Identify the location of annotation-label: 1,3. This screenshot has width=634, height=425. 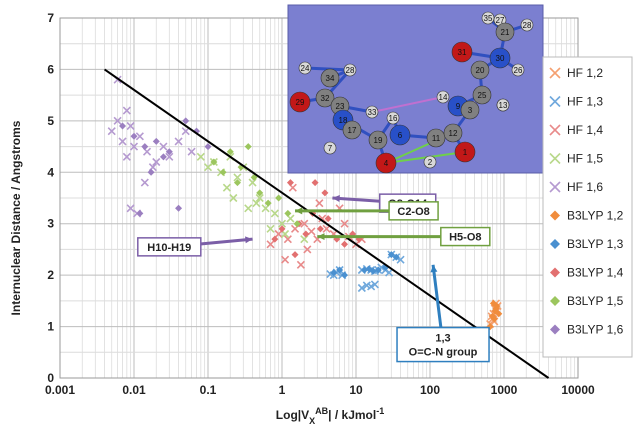
(442, 339).